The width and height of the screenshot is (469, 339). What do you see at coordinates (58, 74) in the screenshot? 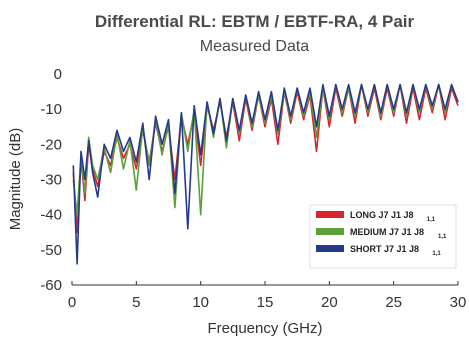
I see `y-tick-label: 0` at bounding box center [58, 74].